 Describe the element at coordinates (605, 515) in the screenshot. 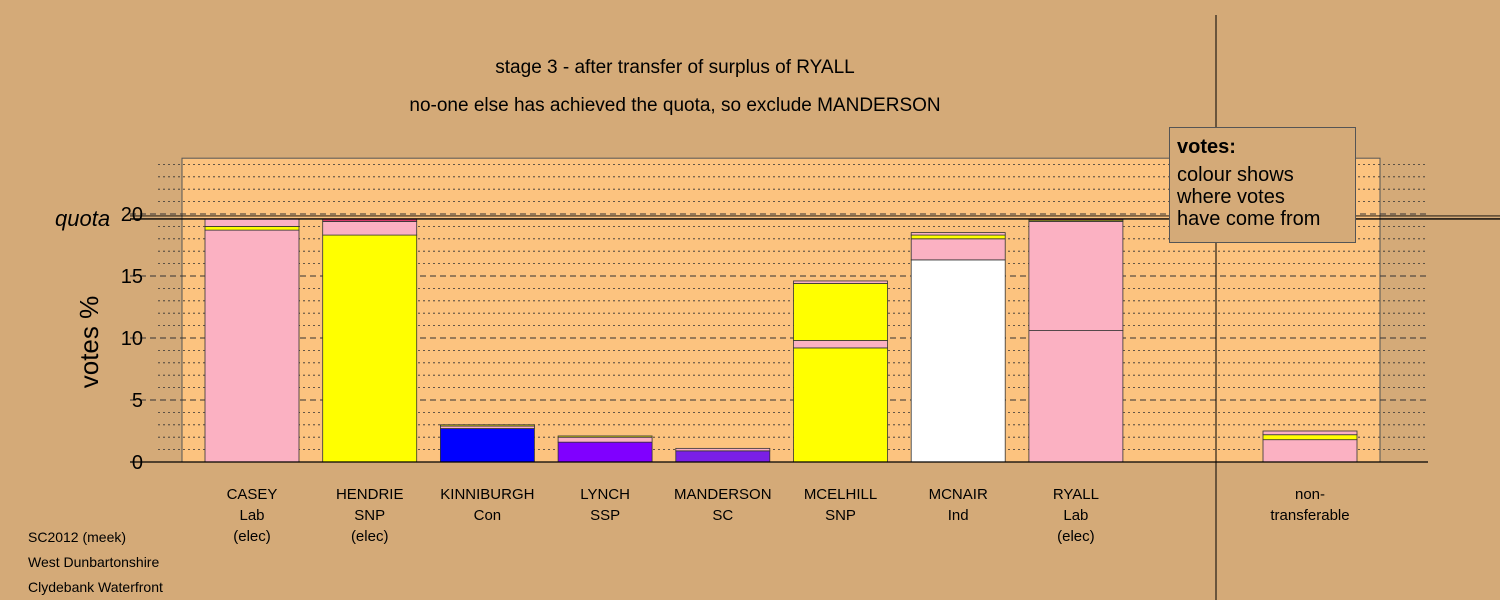

I see `candidate-label-lynch-line-2: SSP` at that location.